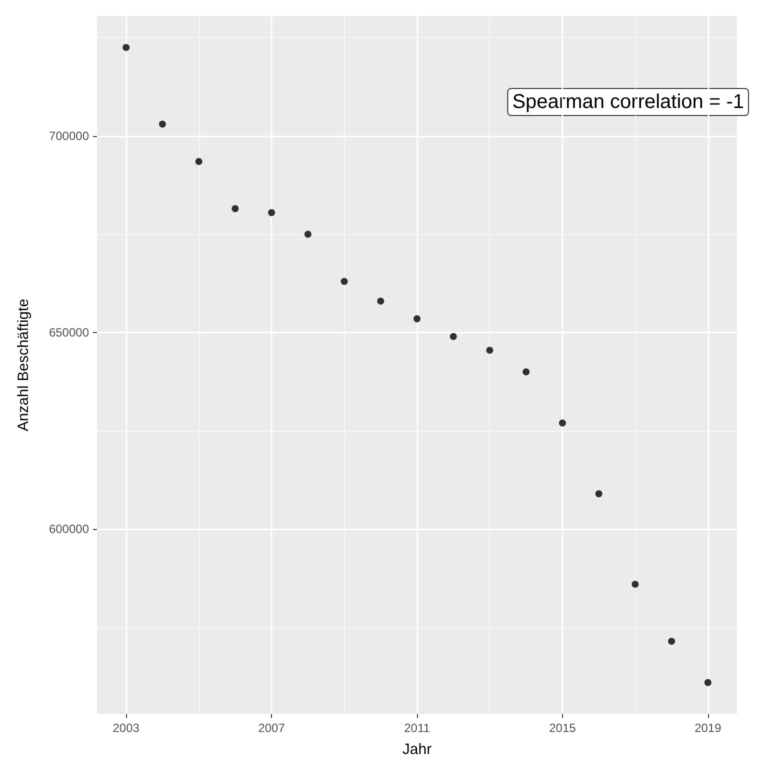 The height and width of the screenshot is (770, 763). Describe the element at coordinates (562, 728) in the screenshot. I see `x-tick-label: 2015` at that location.